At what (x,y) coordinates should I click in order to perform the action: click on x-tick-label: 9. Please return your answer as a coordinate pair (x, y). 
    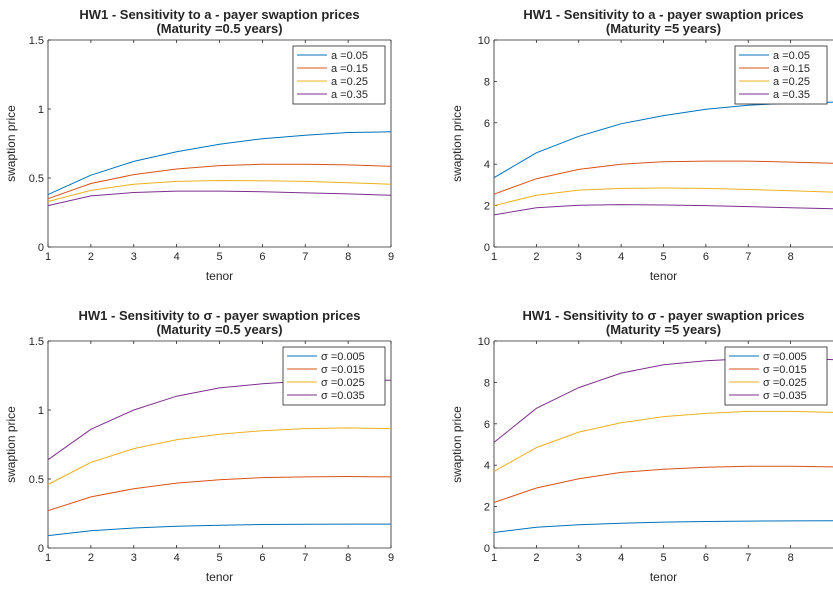
    Looking at the image, I should click on (391, 257).